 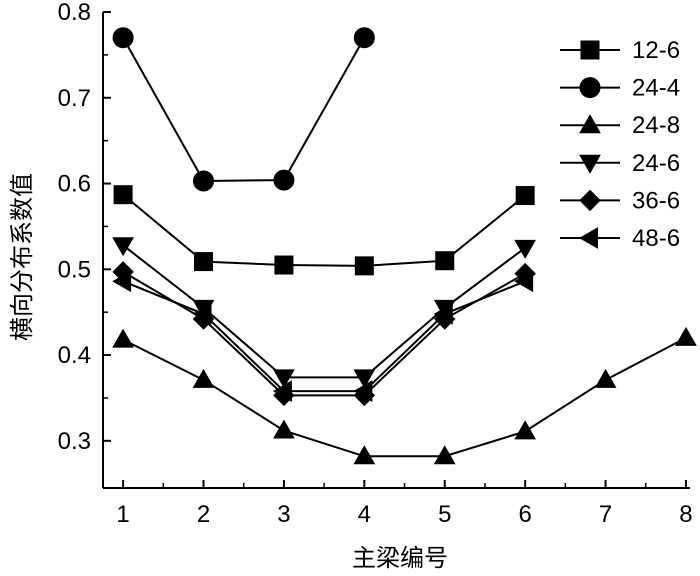 What do you see at coordinates (74, 355) in the screenshot?
I see `y-tick-label: 0.4` at bounding box center [74, 355].